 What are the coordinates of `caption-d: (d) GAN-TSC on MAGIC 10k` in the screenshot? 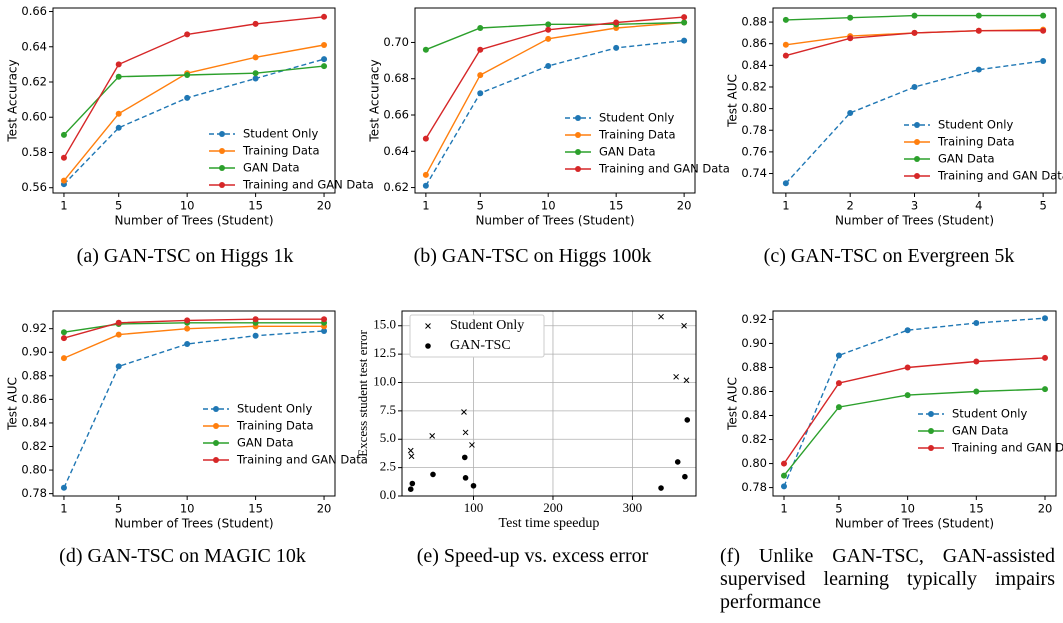 It's located at (182, 556).